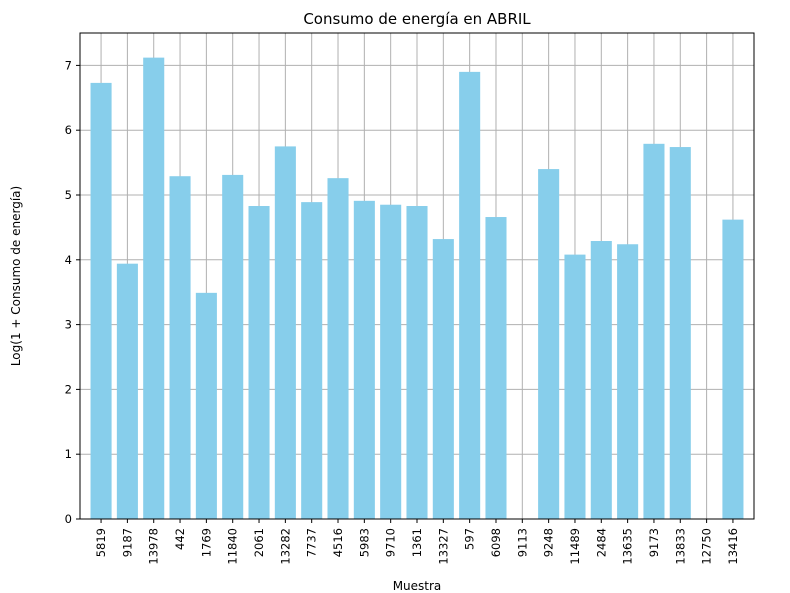 The image size is (790, 593). I want to click on y-tick-label: 3, so click(68, 325).